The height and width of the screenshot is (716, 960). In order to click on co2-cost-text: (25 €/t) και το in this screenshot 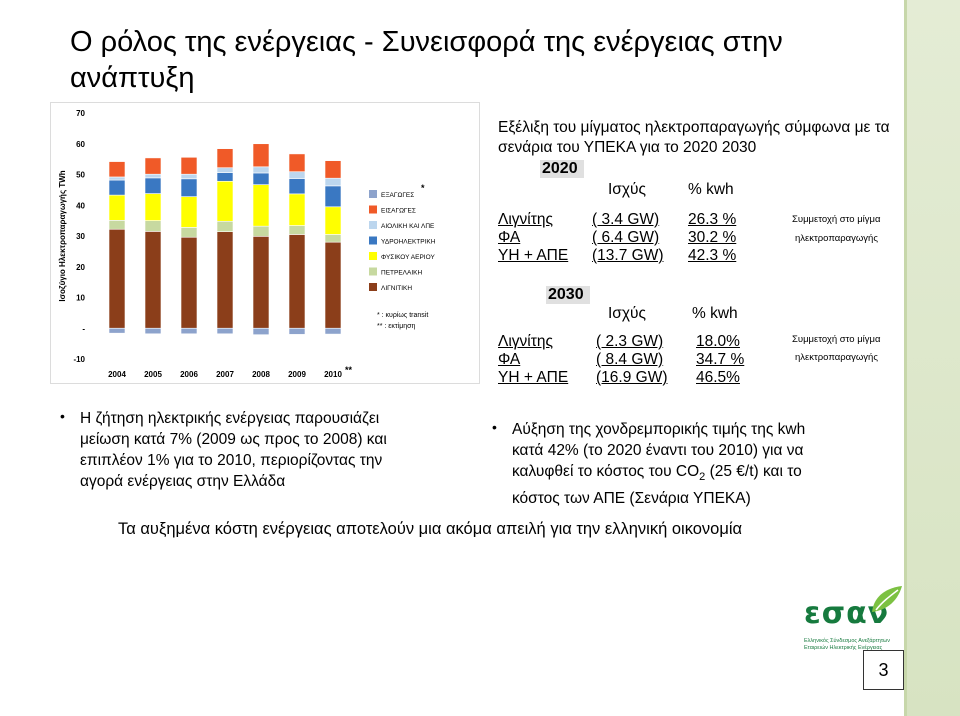, I will do `click(753, 471)`.